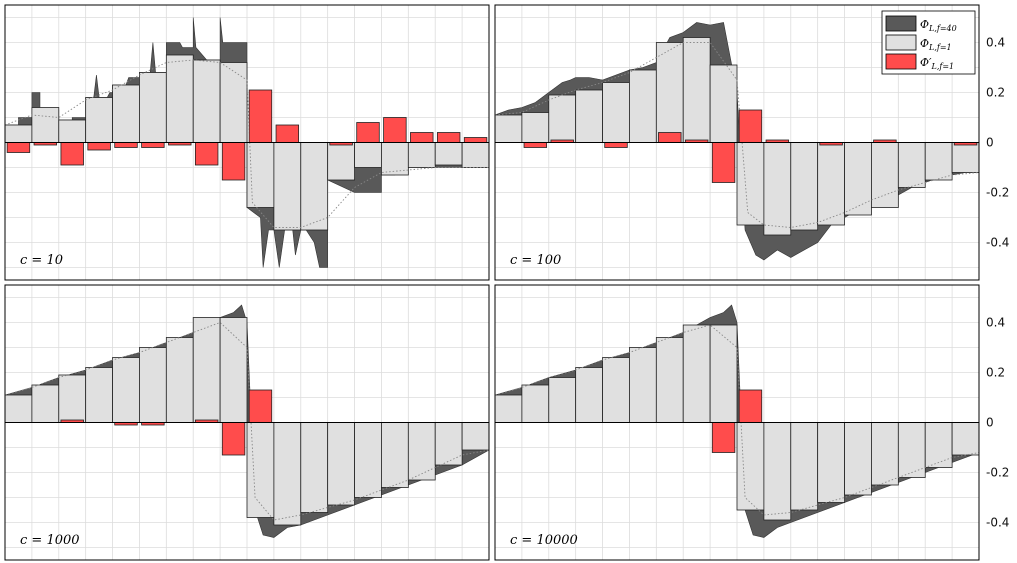  Describe the element at coordinates (995, 373) in the screenshot. I see `y-tick-label: 0.2` at that location.